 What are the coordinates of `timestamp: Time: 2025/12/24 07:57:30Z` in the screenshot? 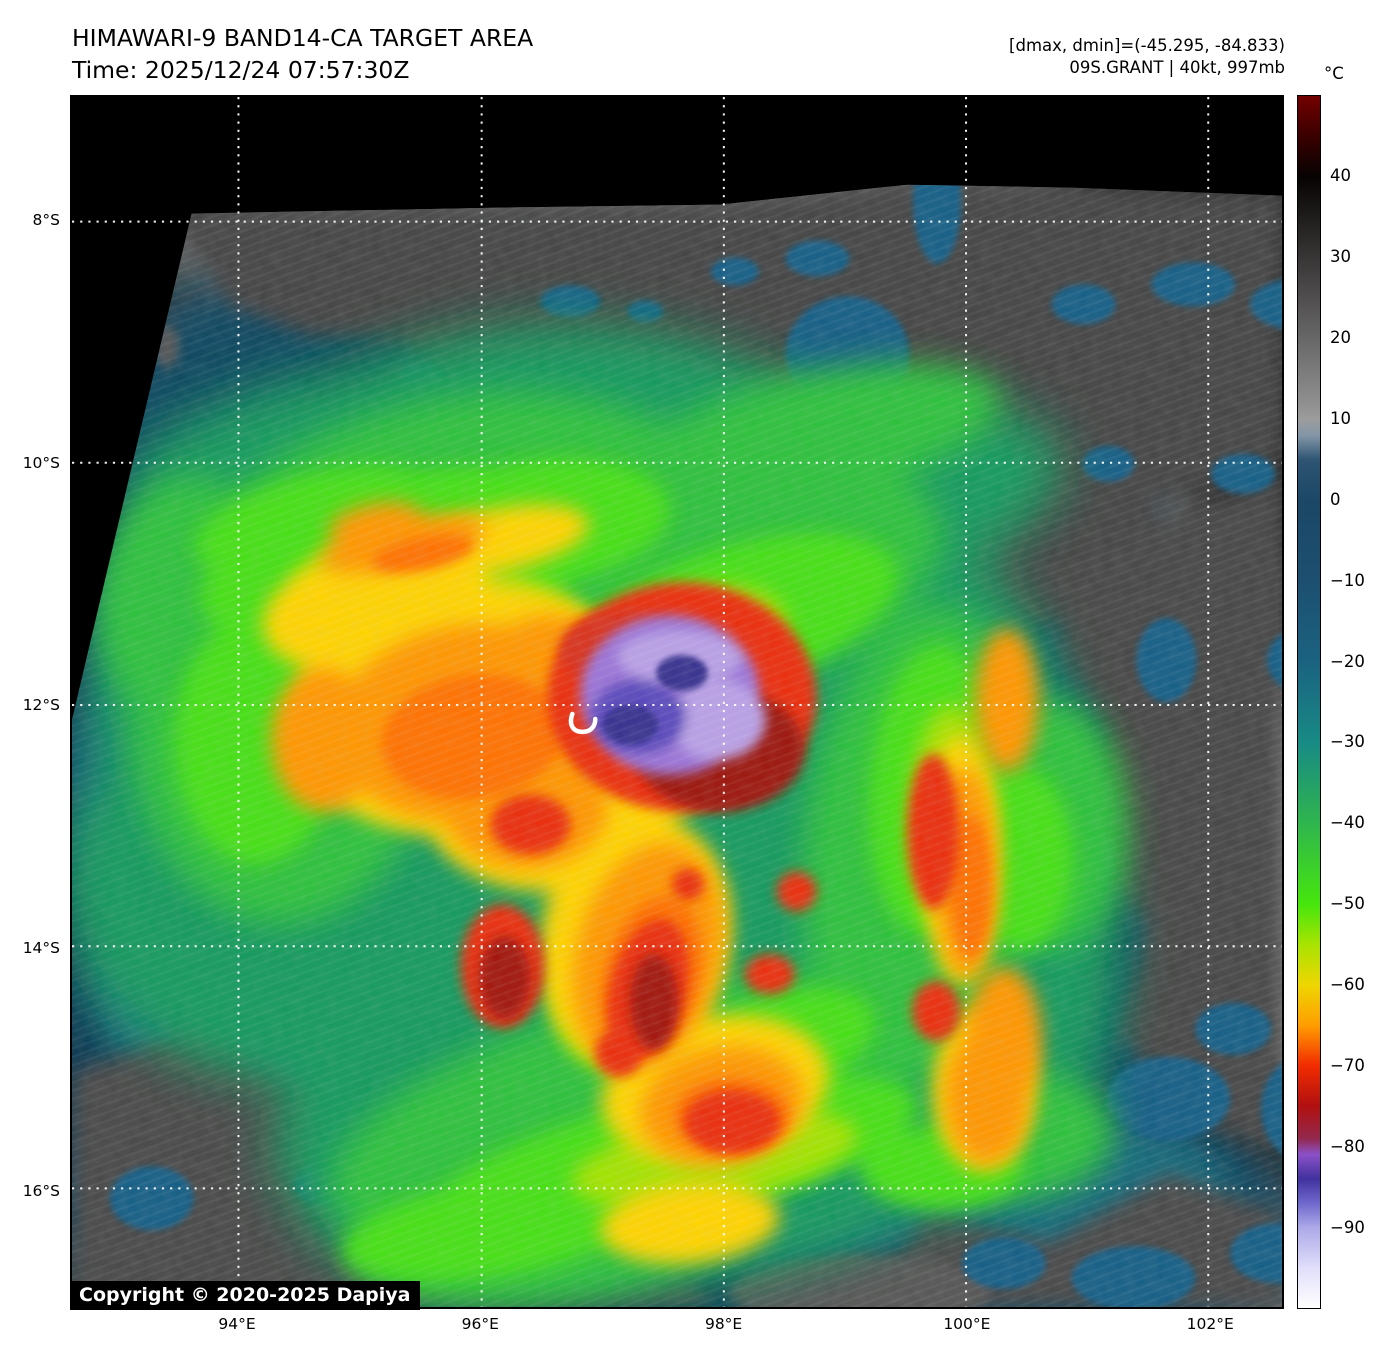 It's located at (241, 70).